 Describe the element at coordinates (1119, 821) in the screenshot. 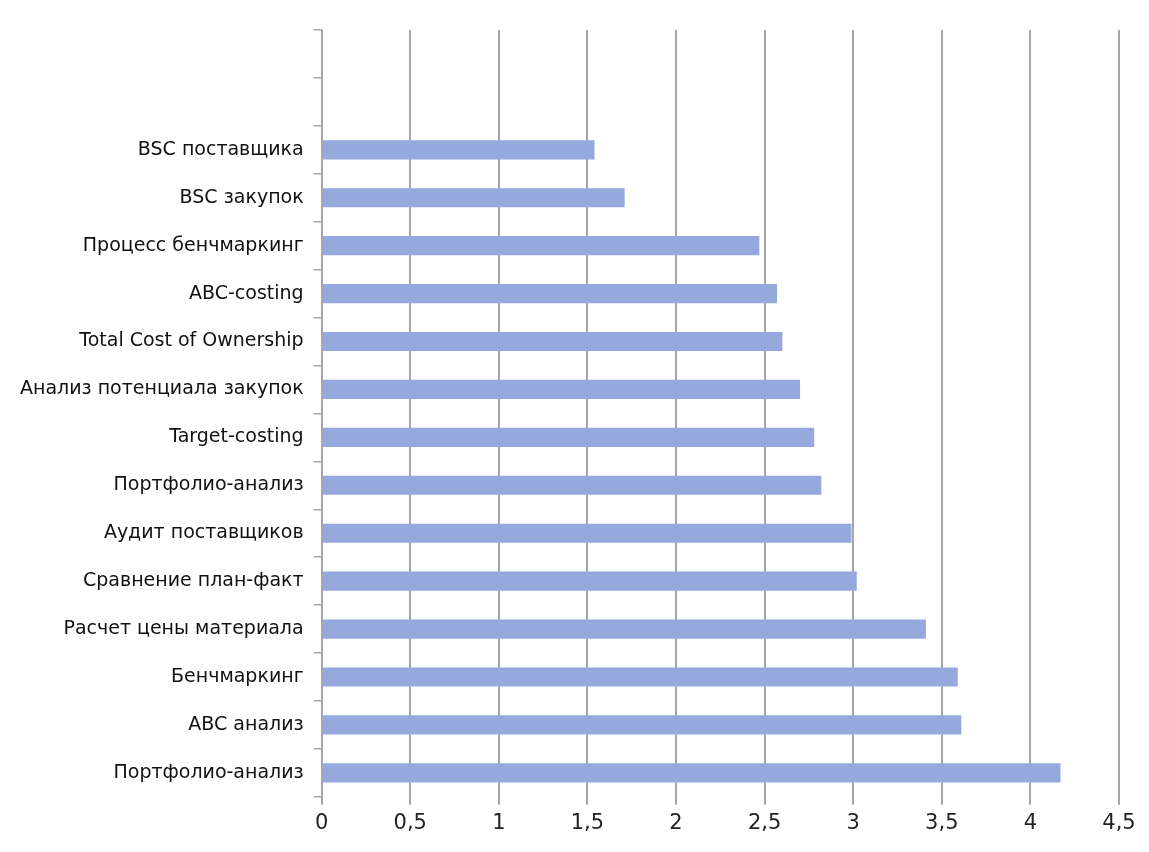

I see `x-tick-label: 4,5` at that location.